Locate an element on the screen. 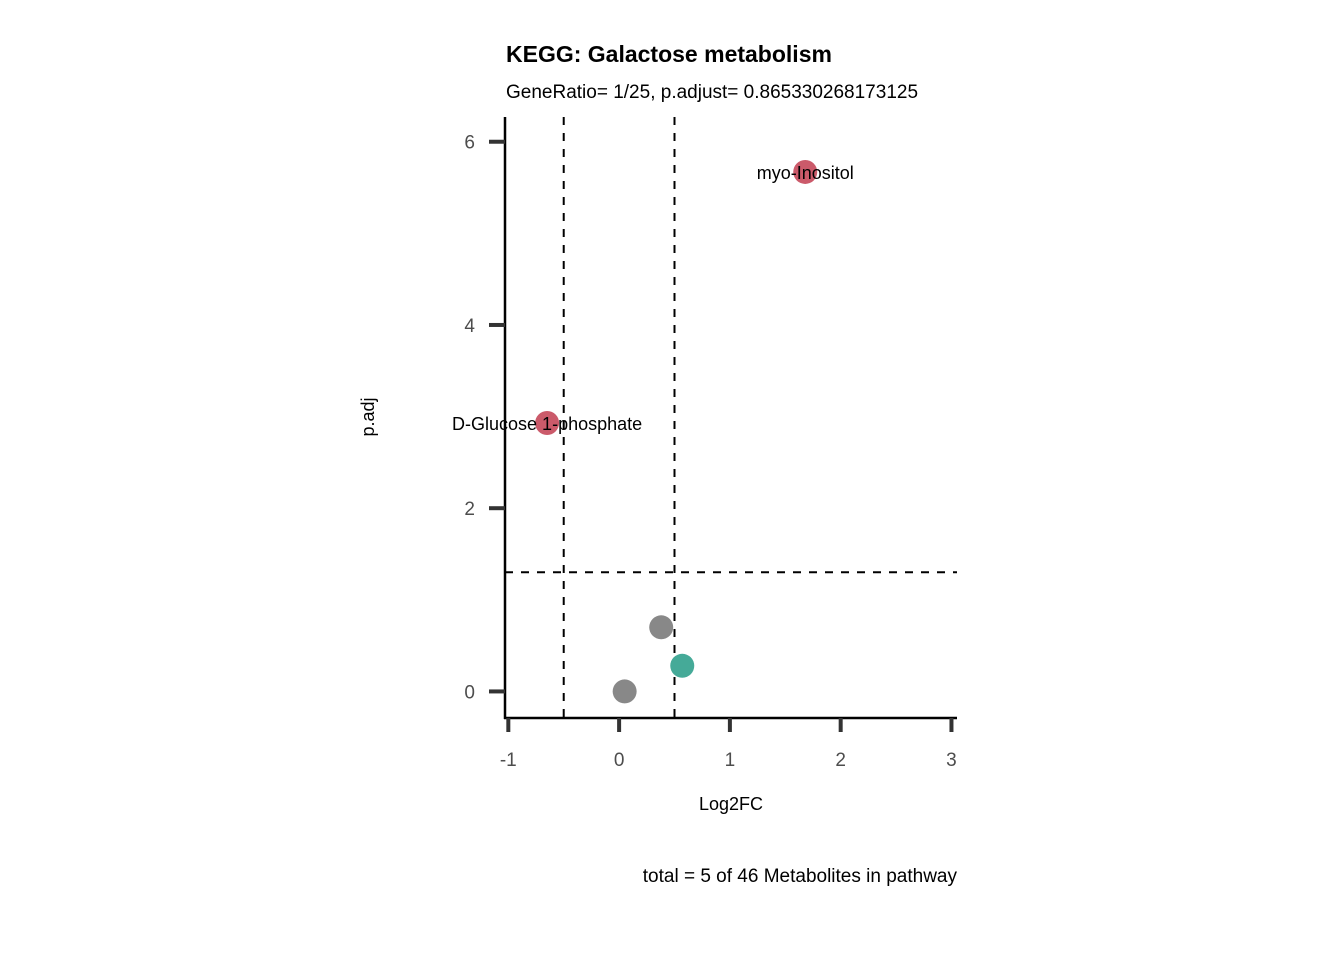  y-tick-label: 2 is located at coordinates (469, 509).